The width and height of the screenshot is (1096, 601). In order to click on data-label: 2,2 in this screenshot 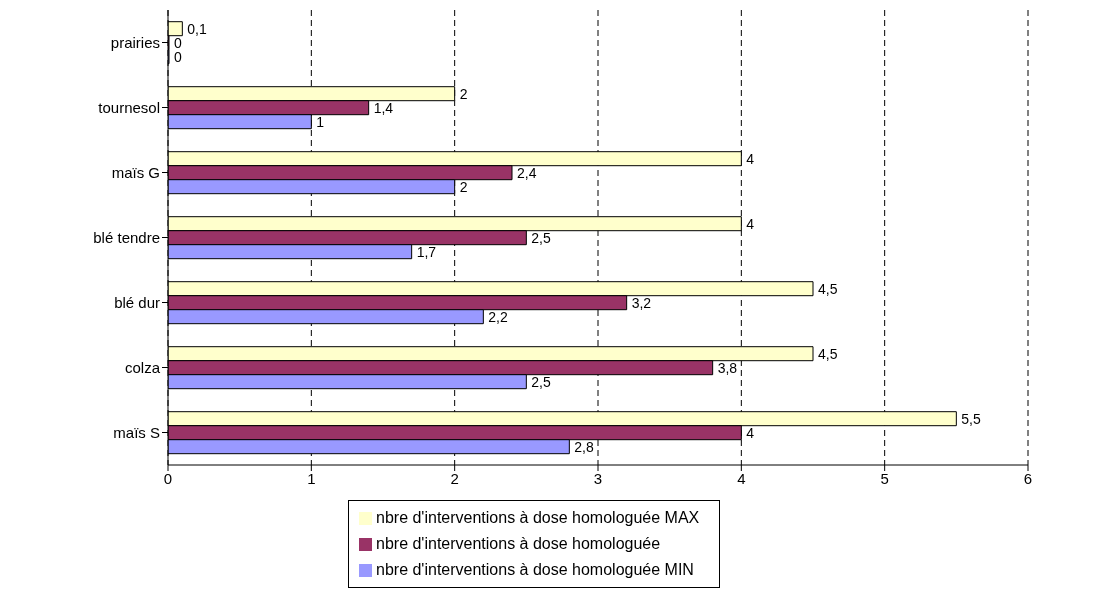, I will do `click(498, 316)`.